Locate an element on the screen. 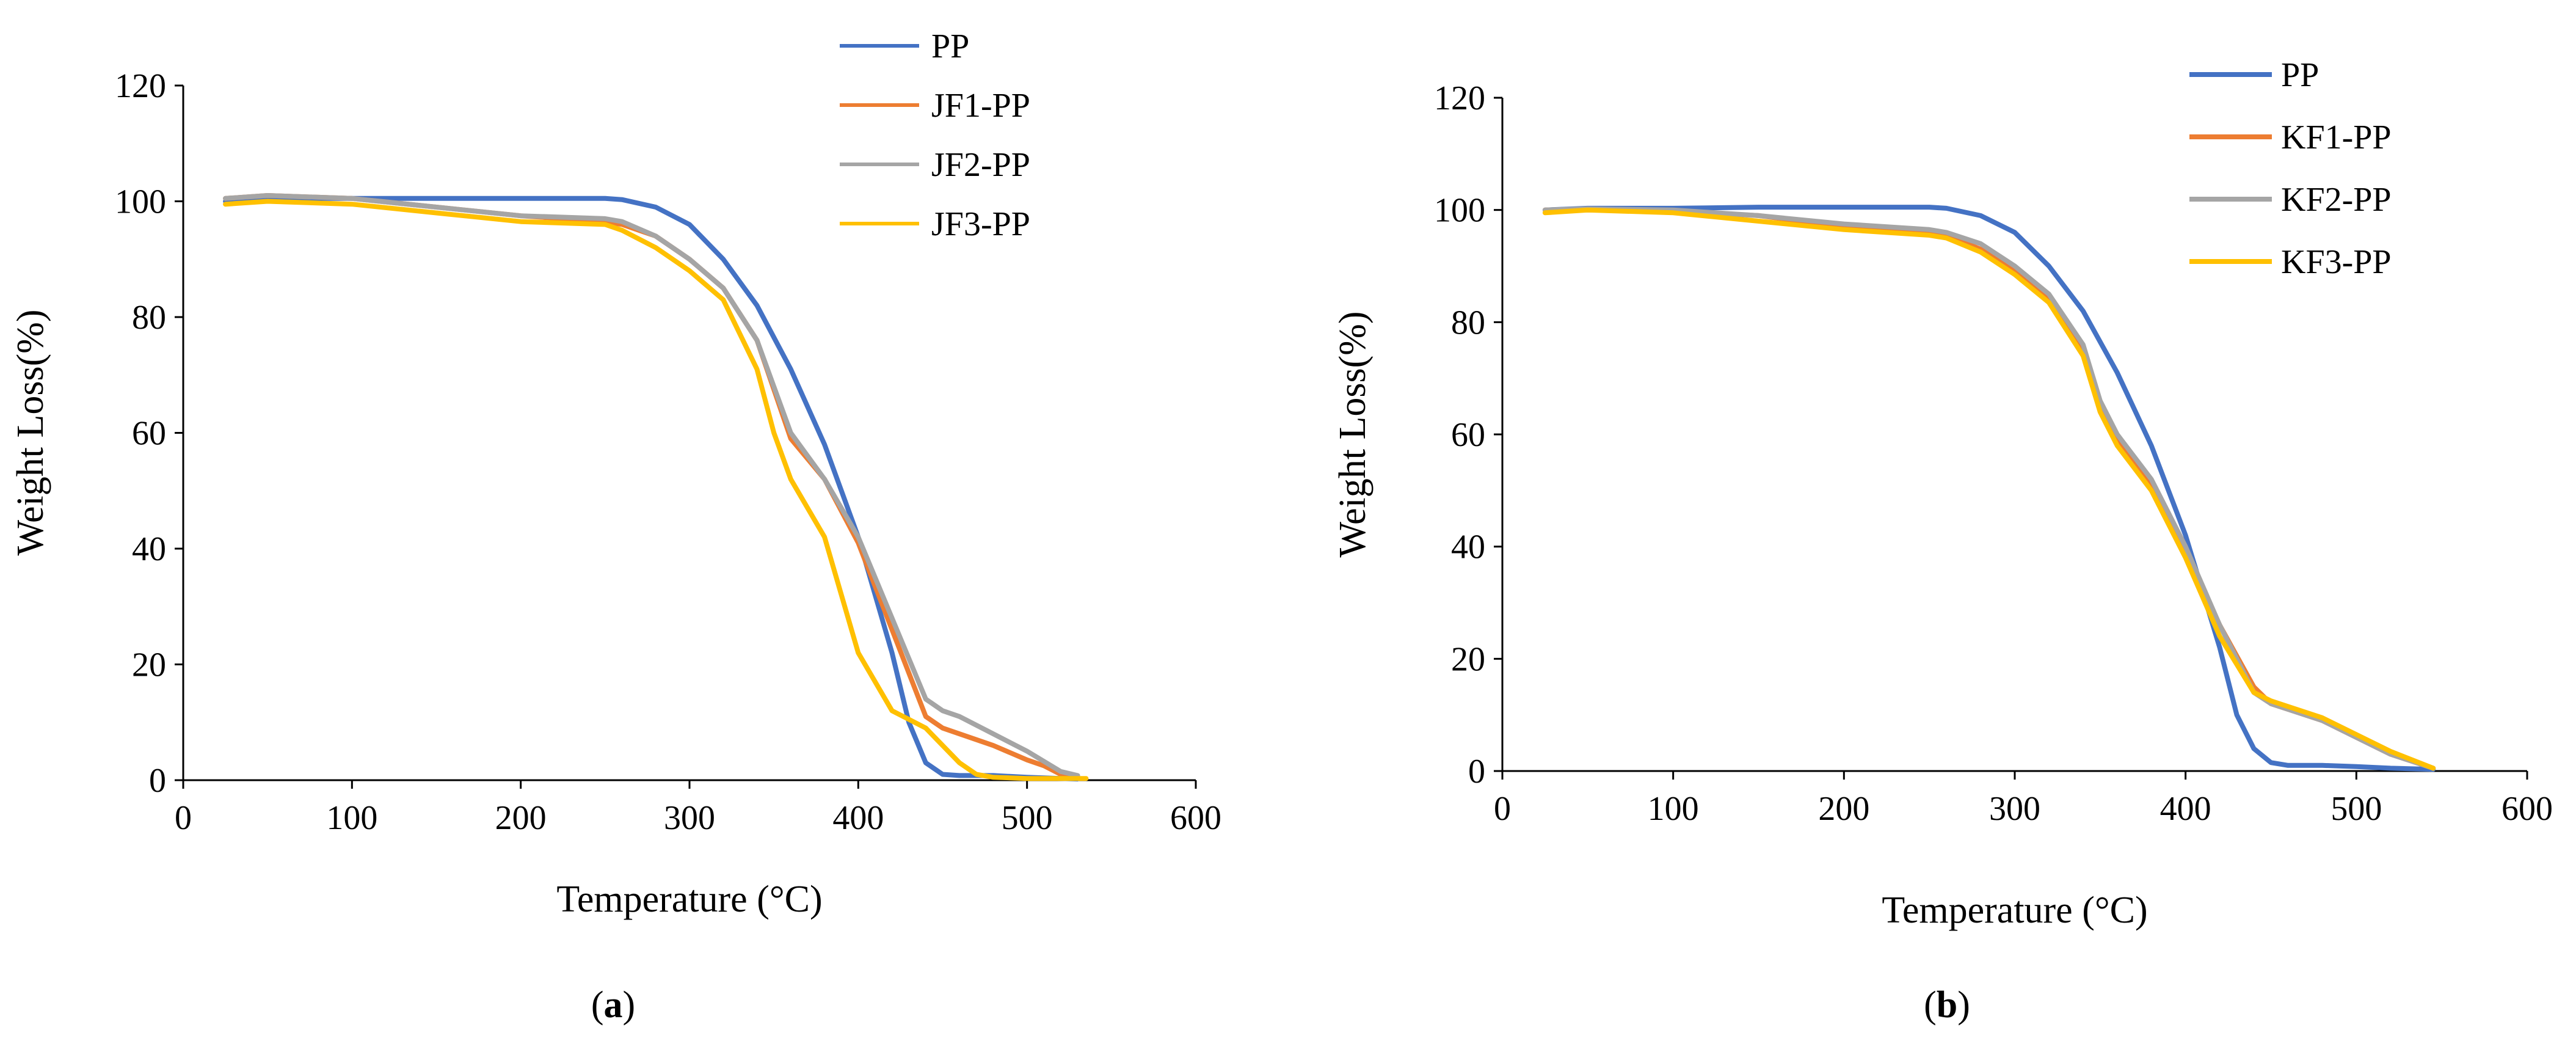 Image resolution: width=2576 pixels, height=1049 pixels. panel-caption: (b) is located at coordinates (1947, 1005).